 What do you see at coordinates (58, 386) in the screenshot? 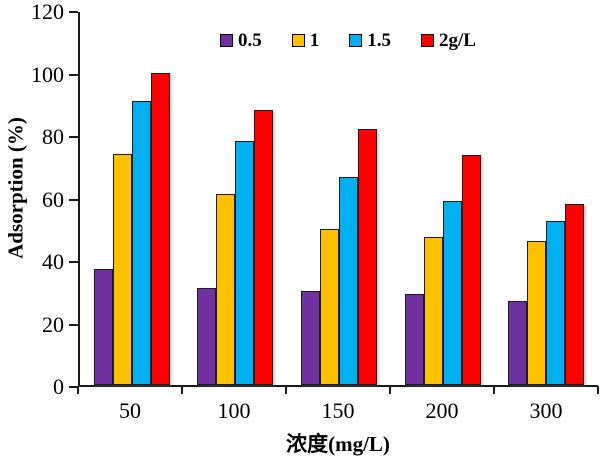
I see `y-tick-label-0: 0` at bounding box center [58, 386].